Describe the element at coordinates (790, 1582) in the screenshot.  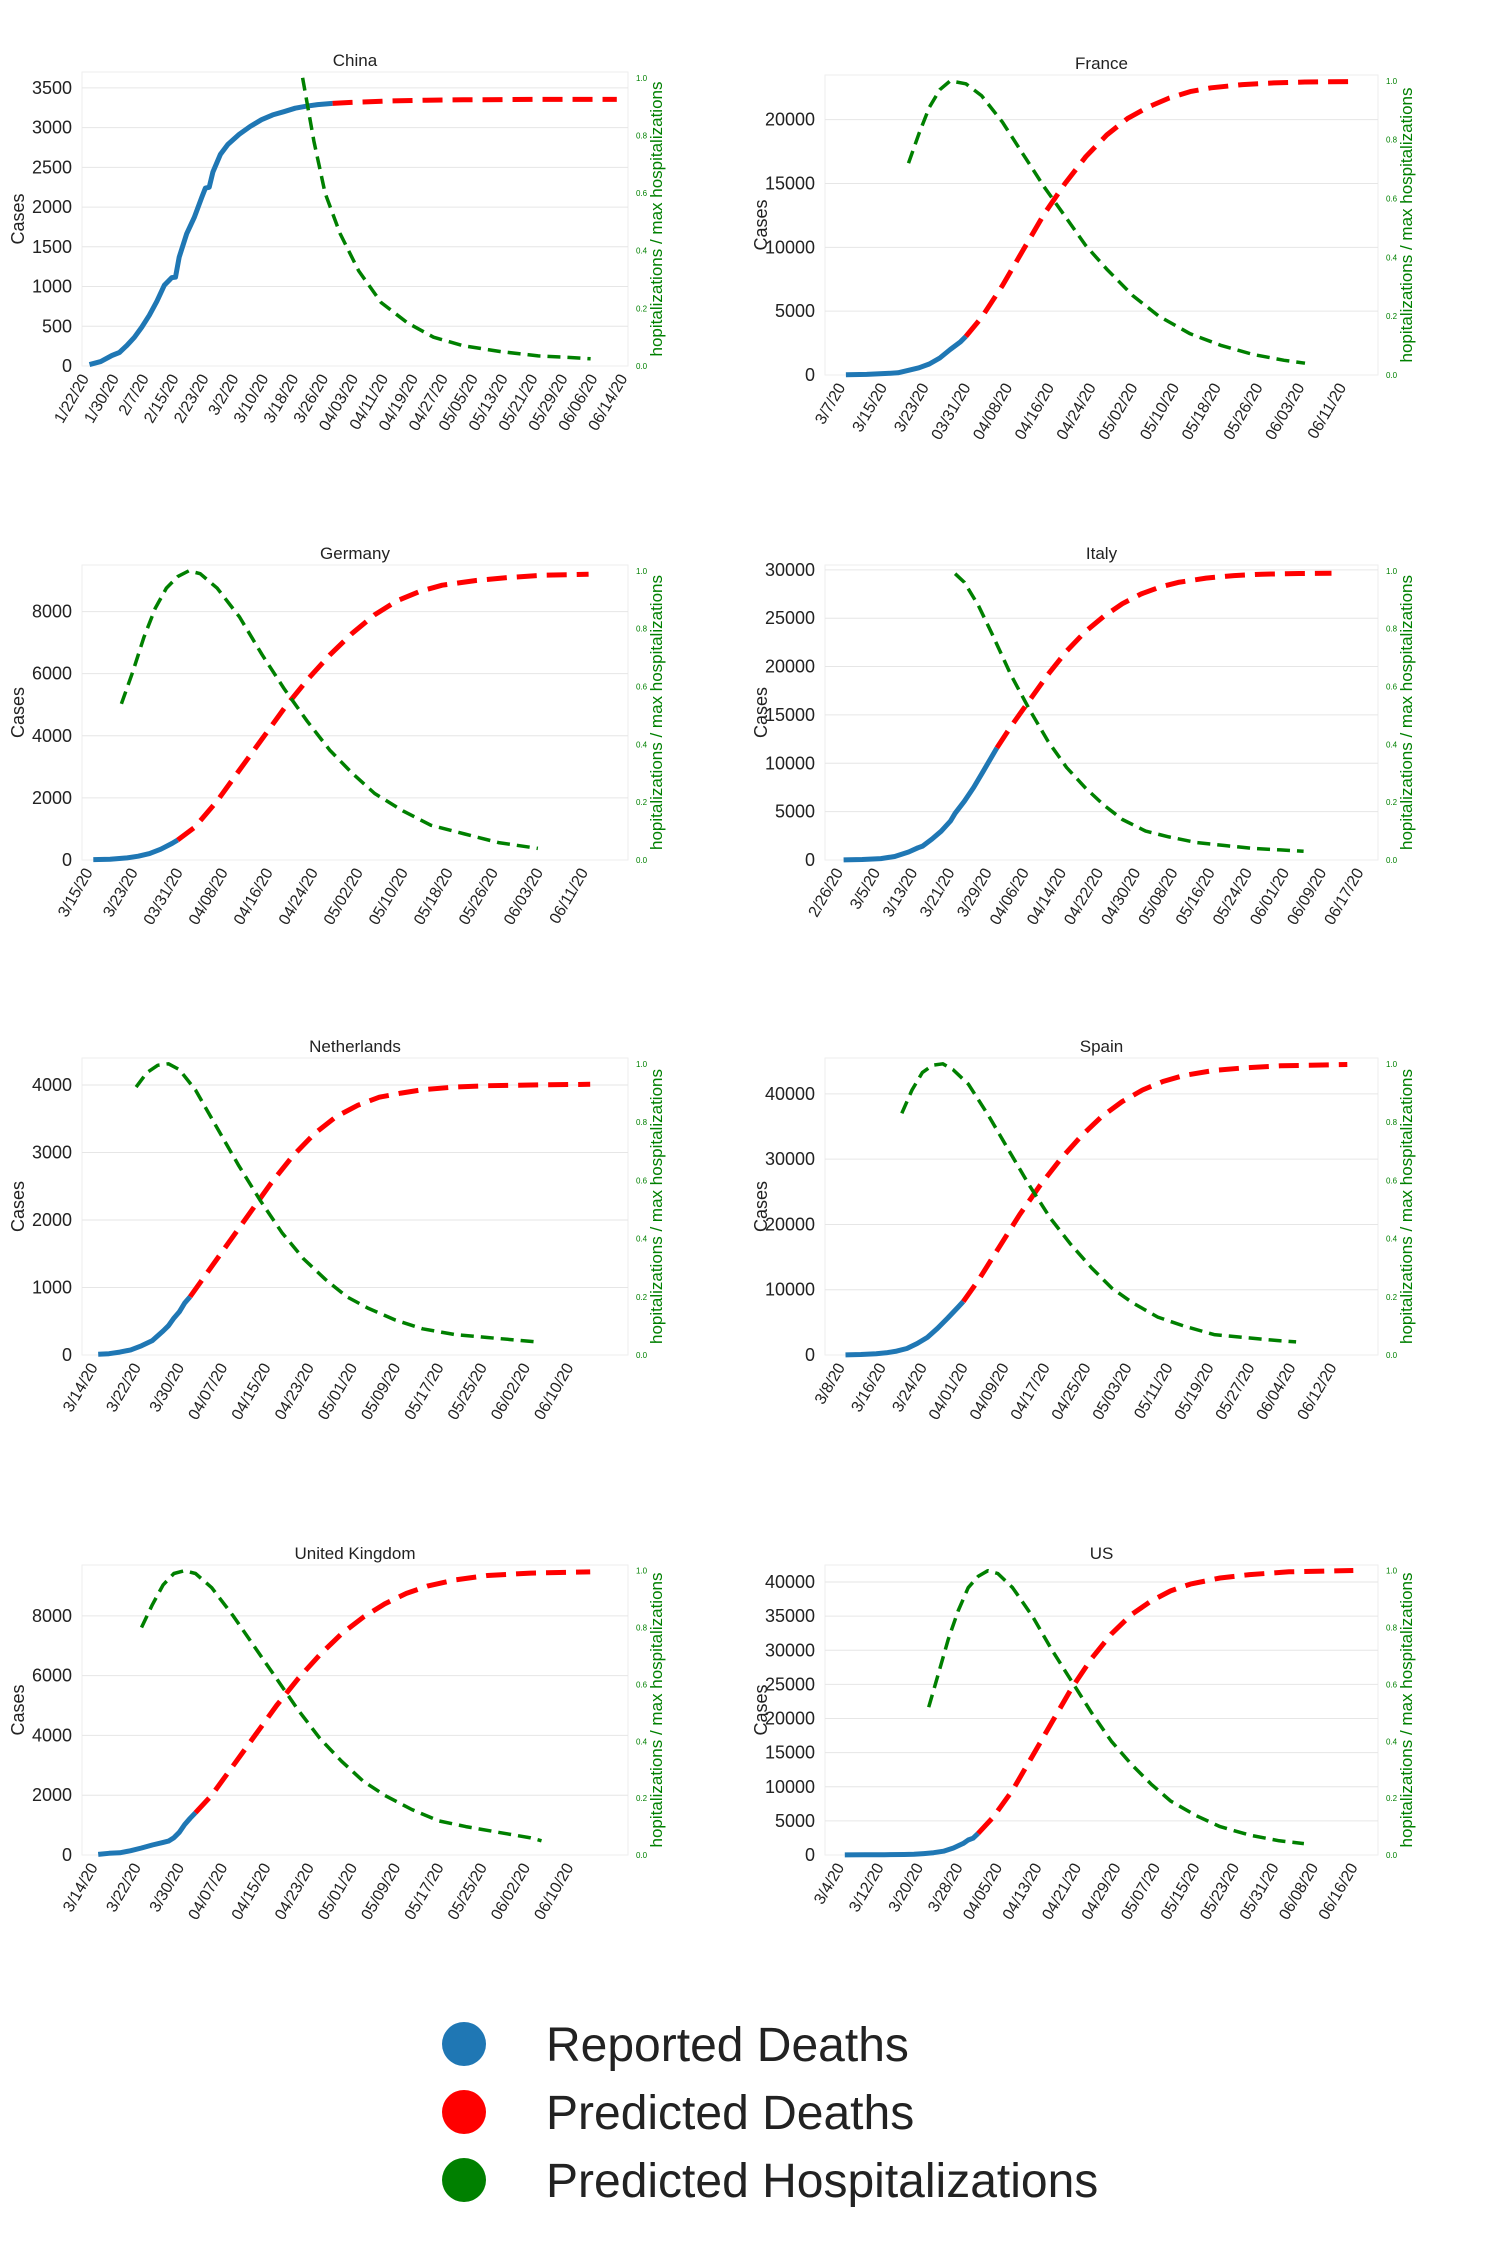
I see `y-tick-label: 40000` at that location.